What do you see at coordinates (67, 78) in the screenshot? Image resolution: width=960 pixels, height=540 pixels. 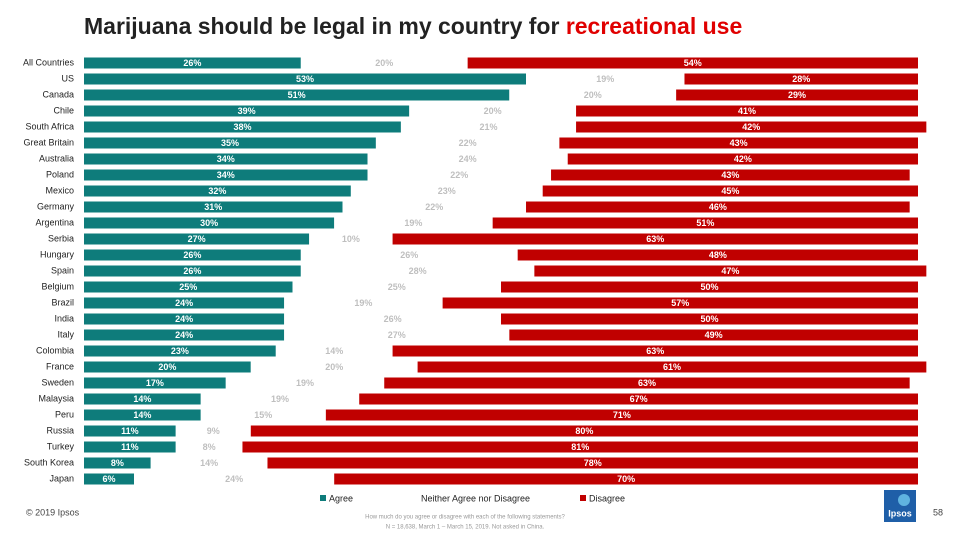 I see `y-tick-label: US` at bounding box center [67, 78].